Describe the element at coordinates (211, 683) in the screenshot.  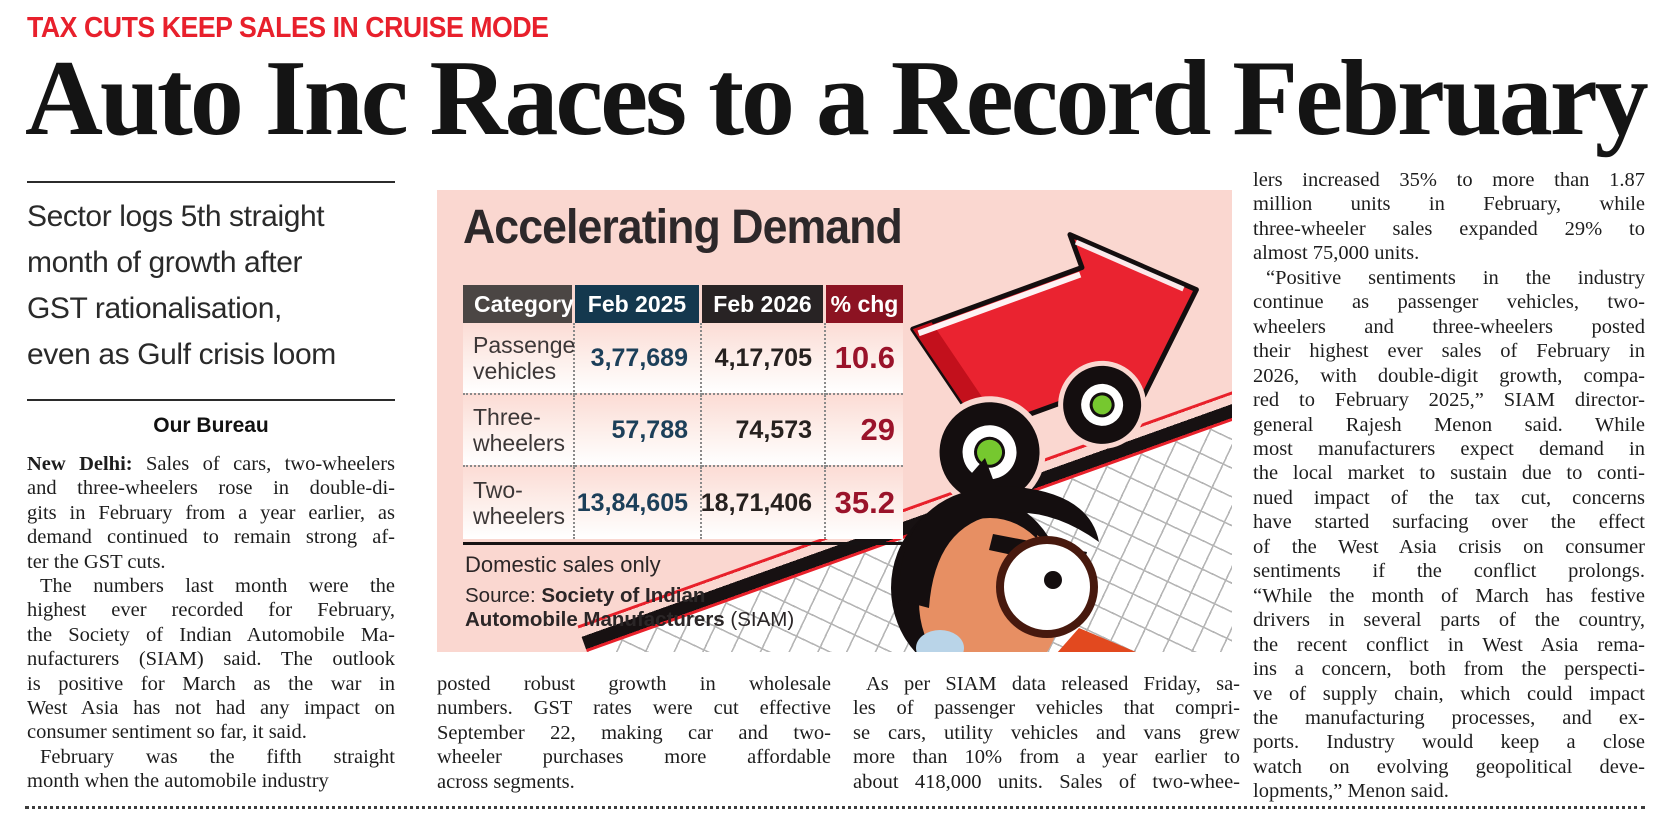
I see `text-line: is positive for March as the war in` at that location.